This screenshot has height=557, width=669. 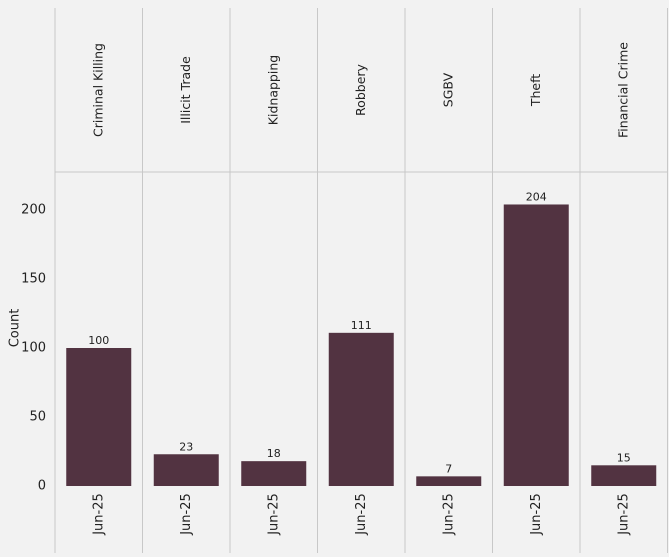 What do you see at coordinates (15, 328) in the screenshot?
I see `y-axis-label: Count` at bounding box center [15, 328].